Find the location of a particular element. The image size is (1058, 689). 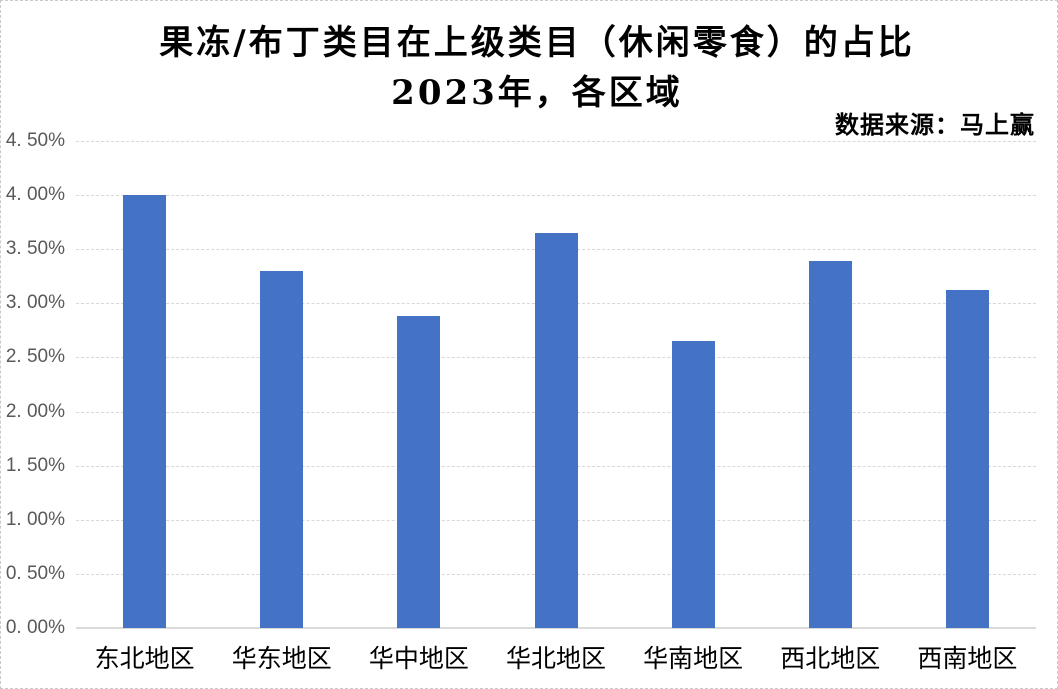

x-axis-label: 华北地区 is located at coordinates (555, 658).